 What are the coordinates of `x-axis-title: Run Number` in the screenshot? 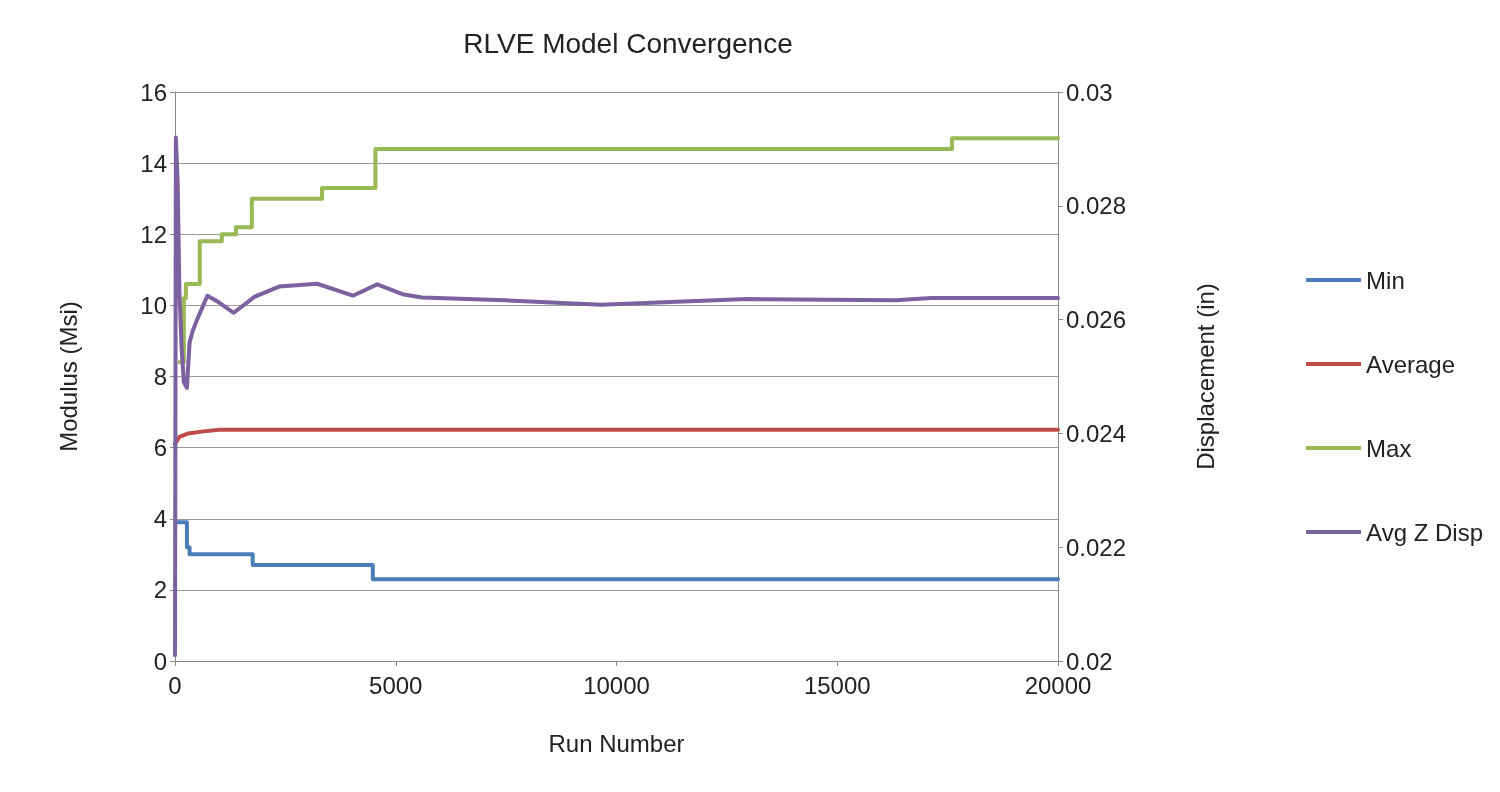 It's located at (616, 743).